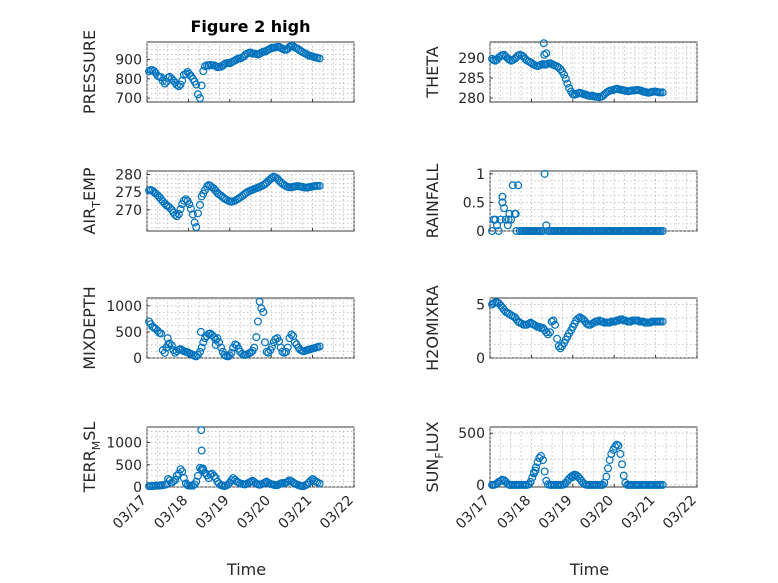 Image resolution: width=778 pixels, height=583 pixels. Describe the element at coordinates (560, 202) in the screenshot. I see `subplot-4: 0 0.5 1 RAINFALL` at that location.